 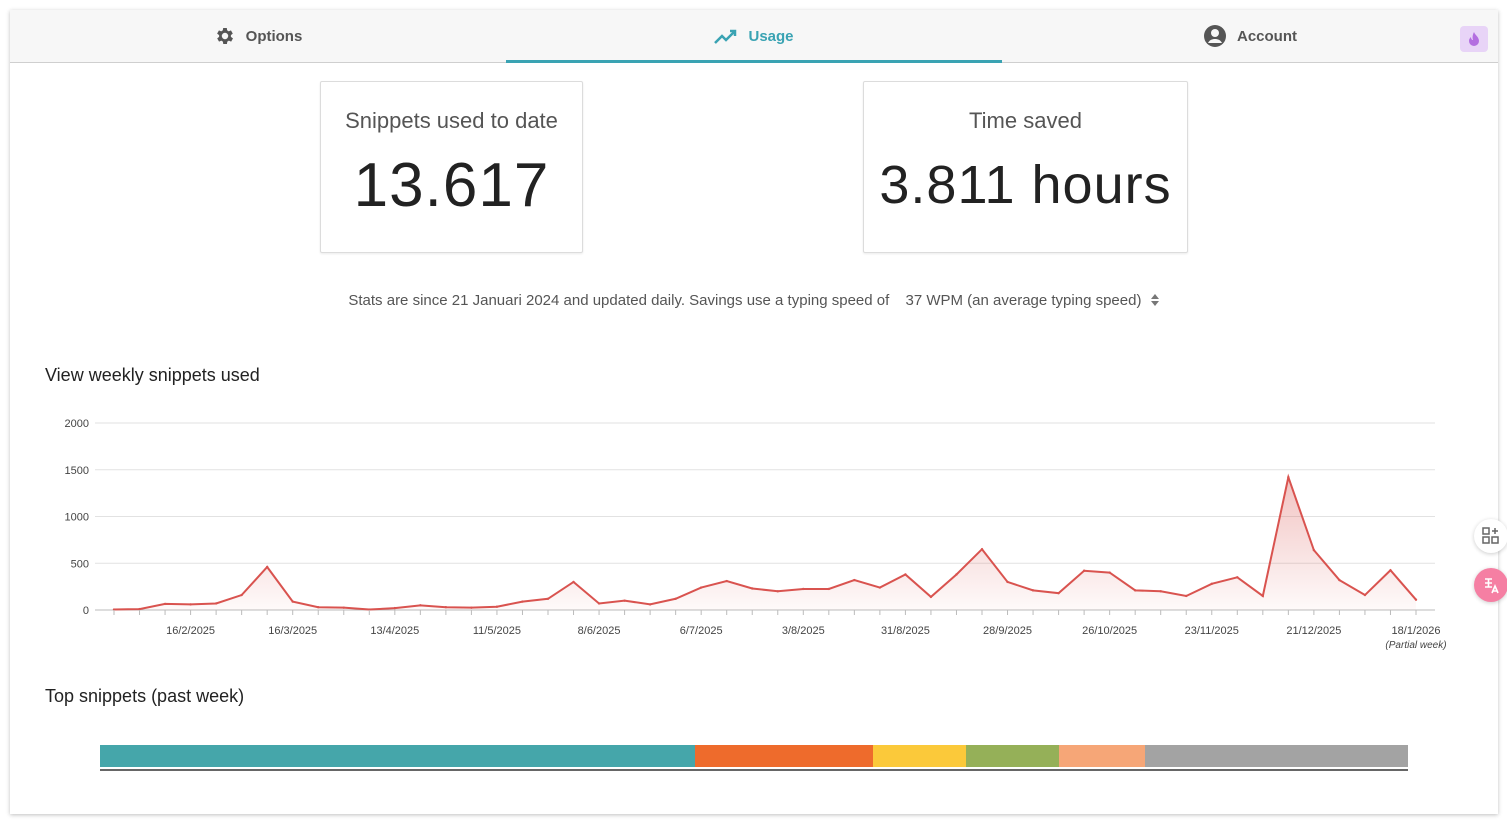 What do you see at coordinates (497, 631) in the screenshot?
I see `x-tick-label: 11/5/2025` at bounding box center [497, 631].